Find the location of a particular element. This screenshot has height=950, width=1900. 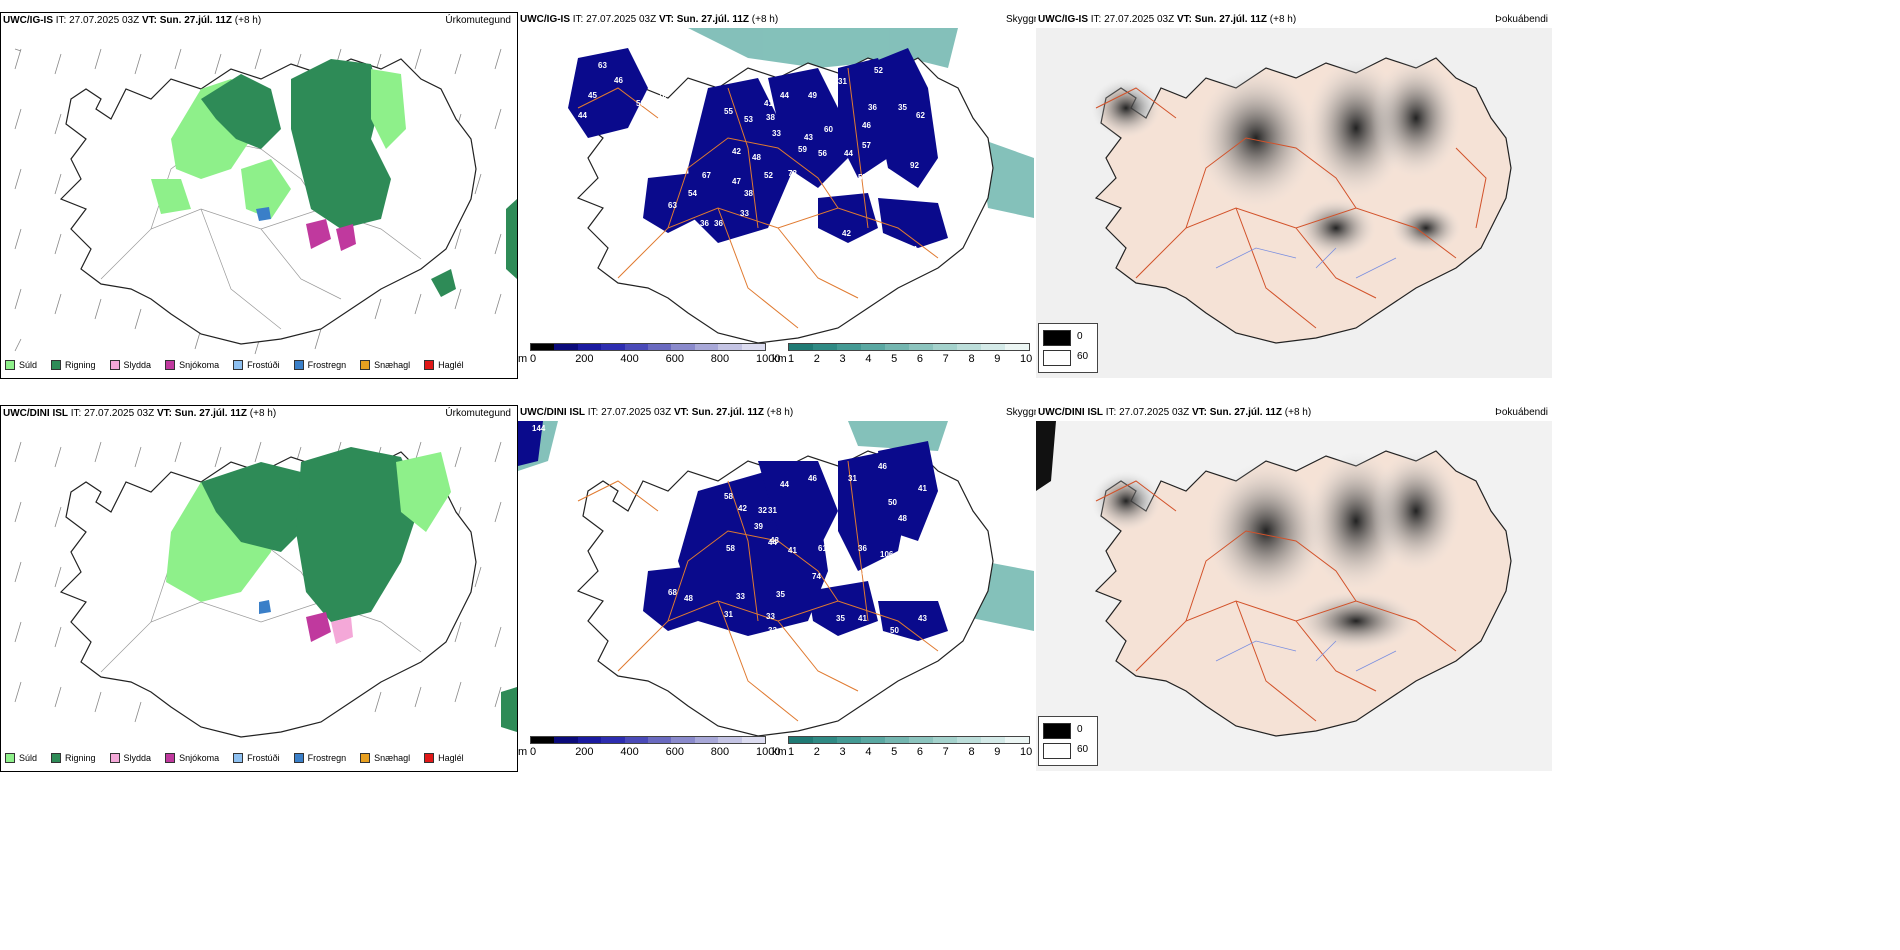

ceiling-value-label: 40 is located at coordinates (706, 239).